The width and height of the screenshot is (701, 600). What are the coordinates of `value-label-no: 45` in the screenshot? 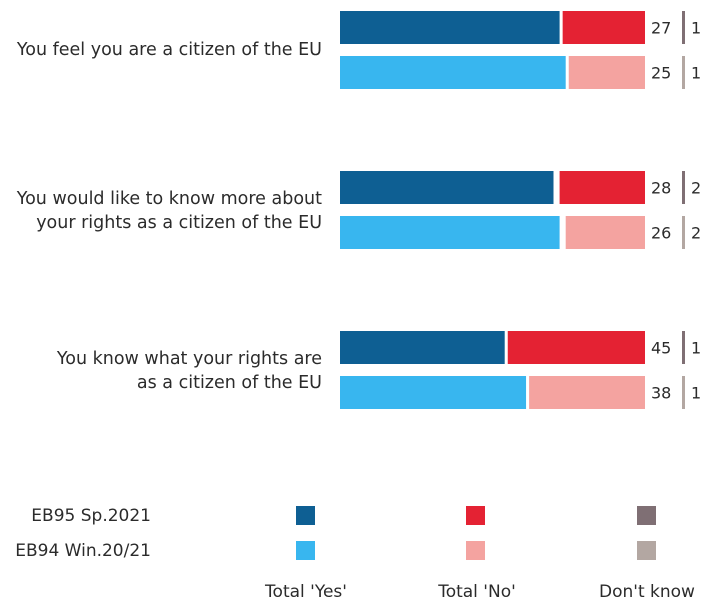 It's located at (661, 348).